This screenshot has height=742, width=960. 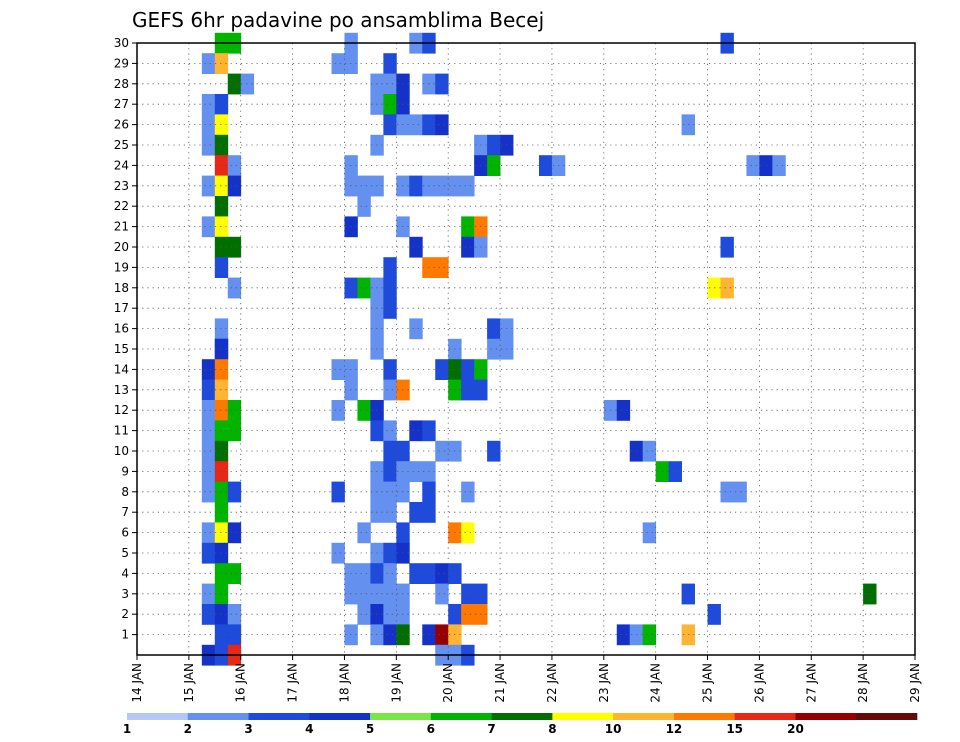 I want to click on y-tick-label: 24, so click(x=121, y=165).